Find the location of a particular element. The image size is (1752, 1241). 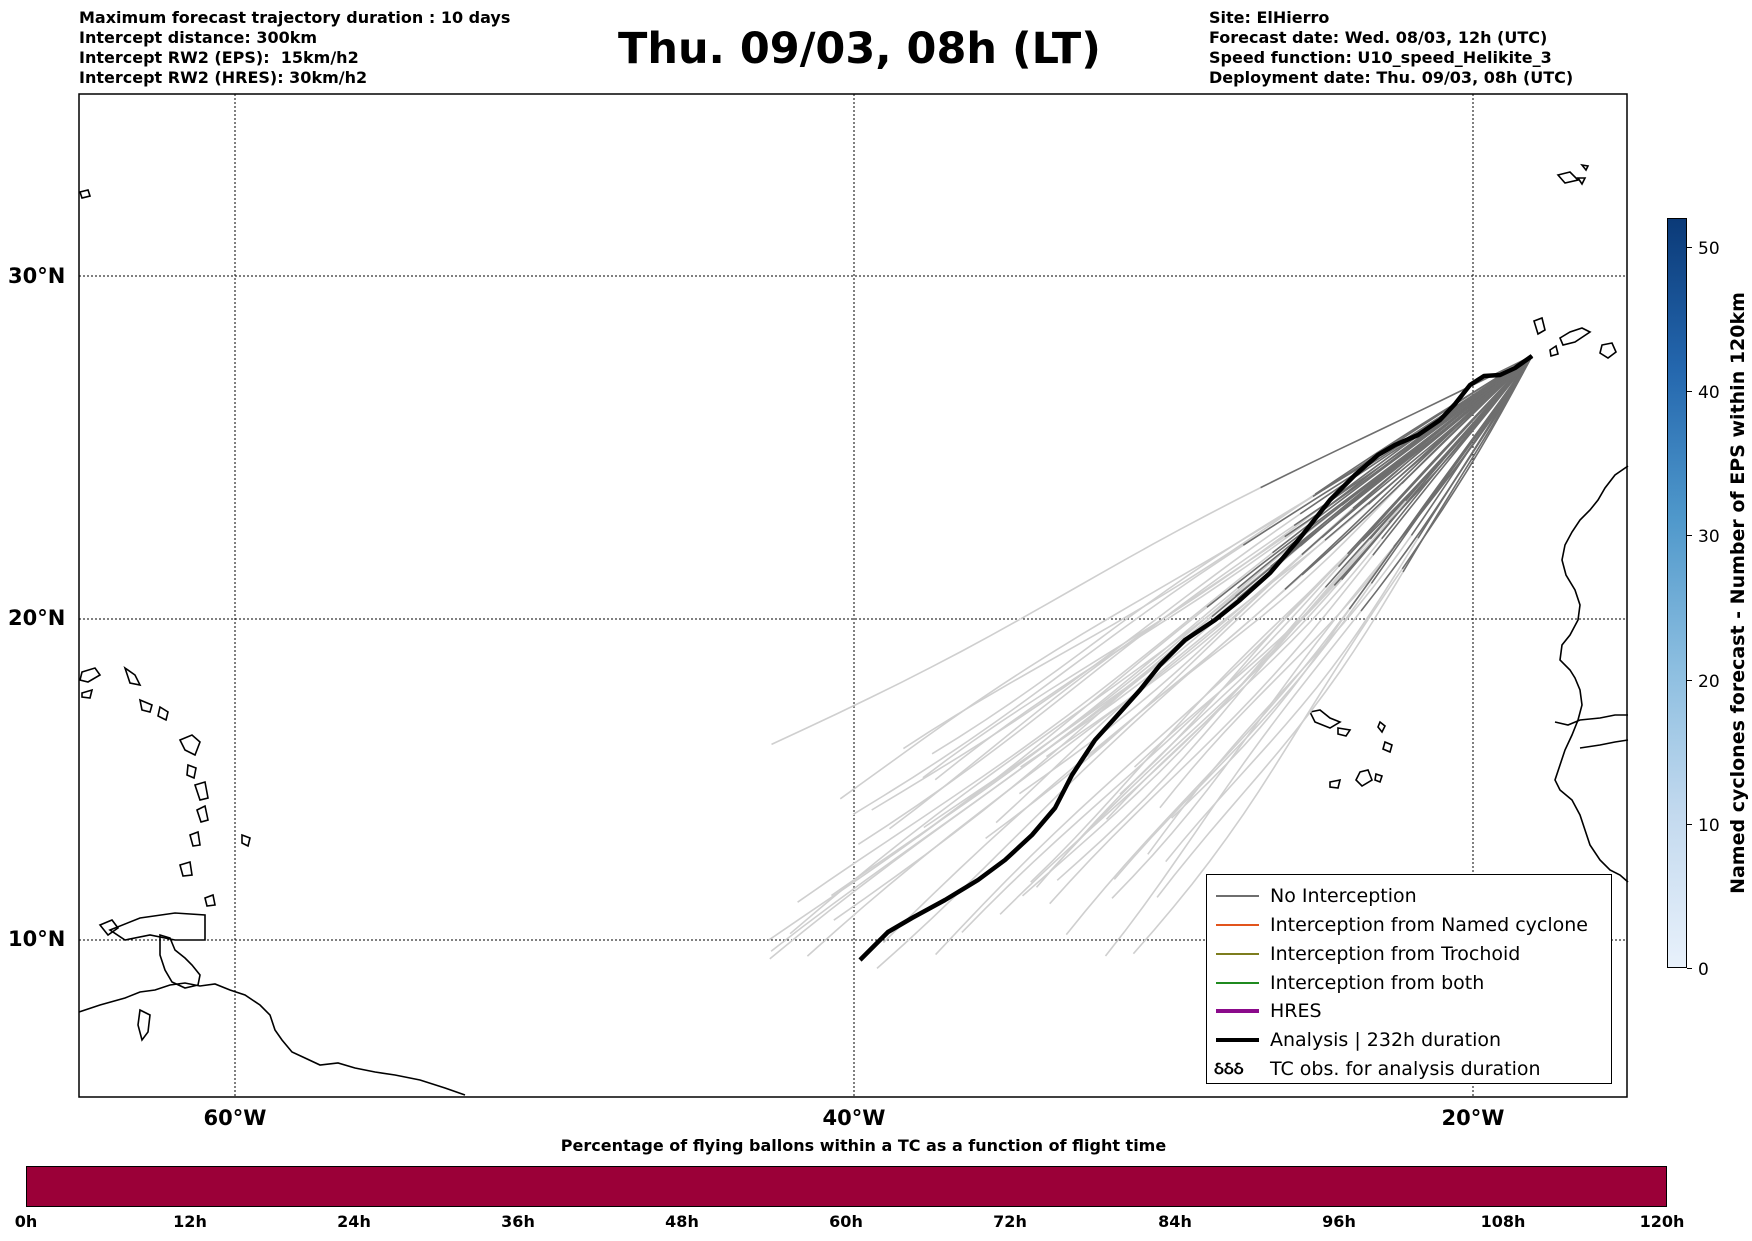

tc-obs-symbol: ઠઠઠ is located at coordinates (1229, 1069).